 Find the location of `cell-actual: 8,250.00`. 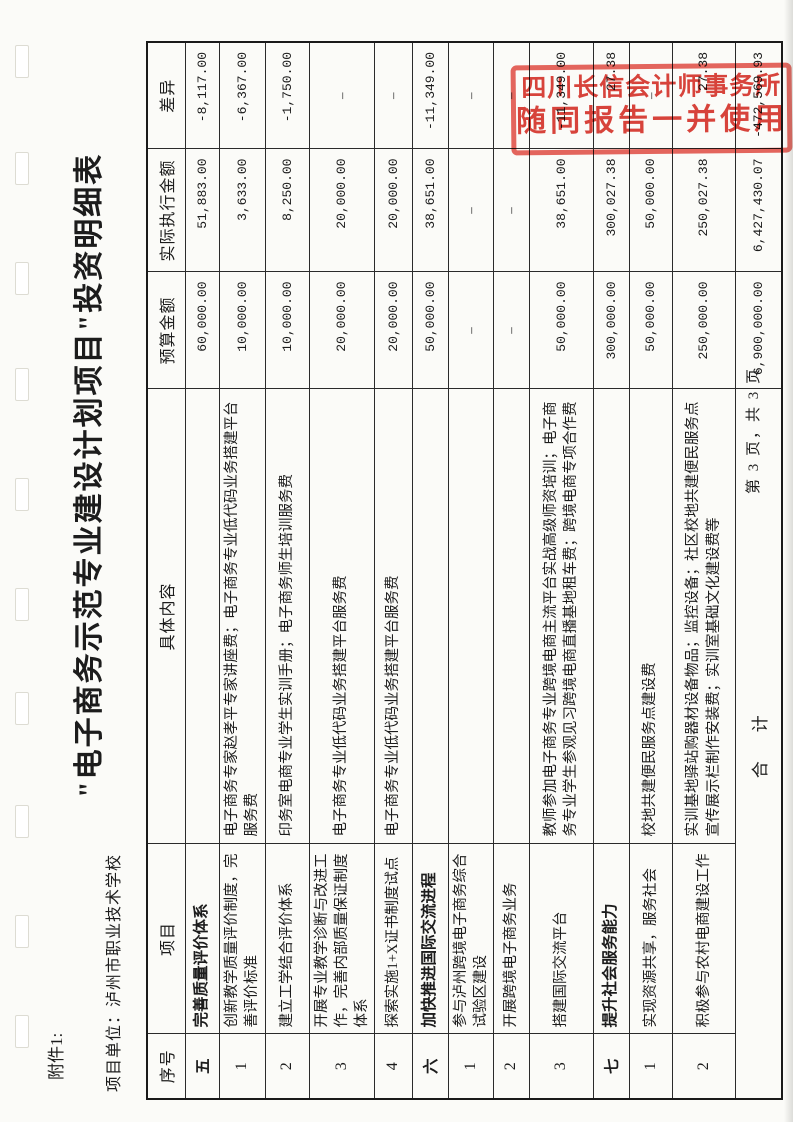

cell-actual: 8,250.00 is located at coordinates (287, 210).